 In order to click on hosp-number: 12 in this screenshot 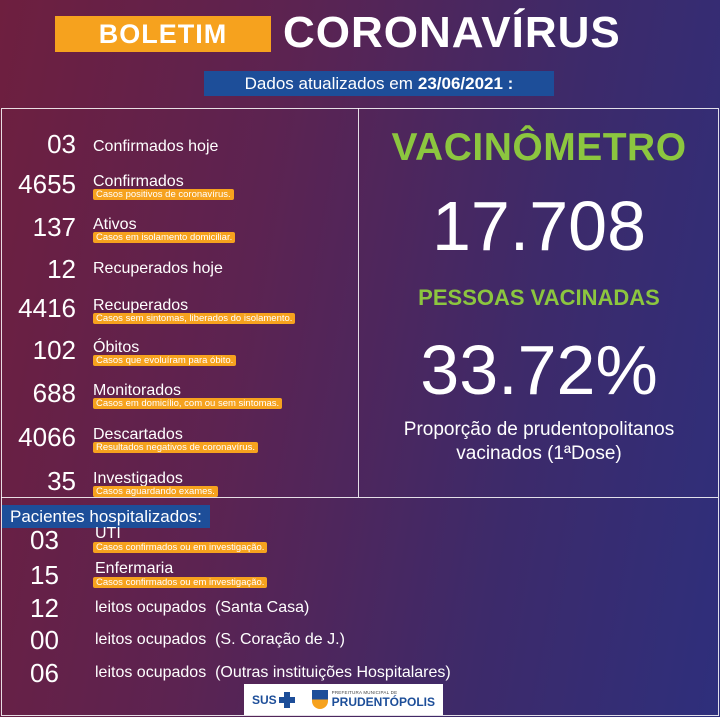, I will do `click(44, 608)`.